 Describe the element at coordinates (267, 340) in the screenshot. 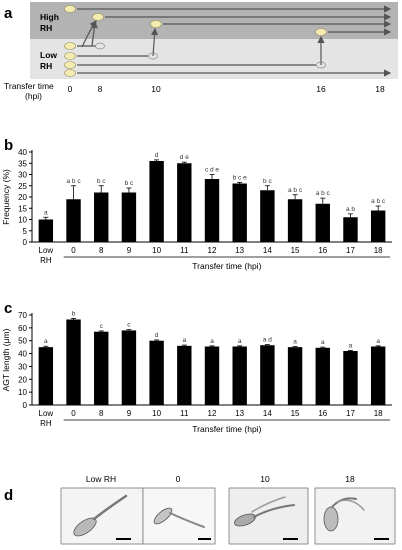

I see `significance-letter: a d` at that location.